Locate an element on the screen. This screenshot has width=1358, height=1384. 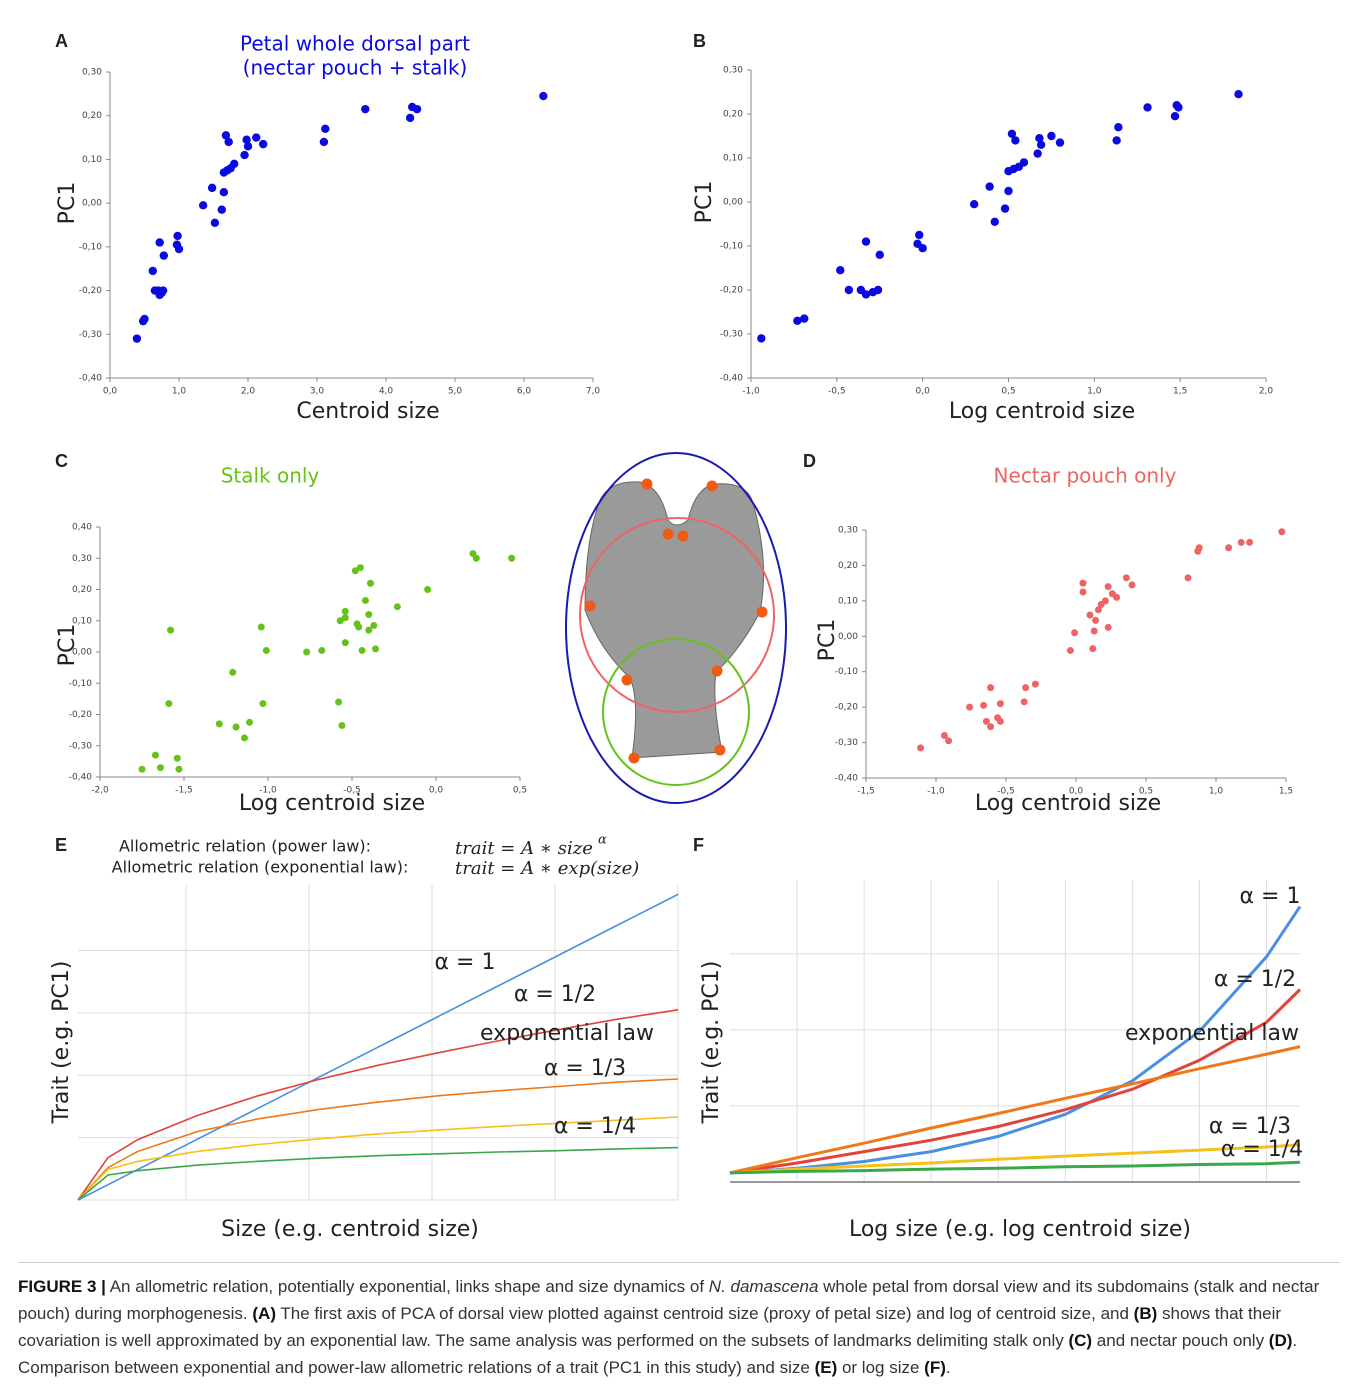
panel-title: (nectar pouch + stalk) is located at coordinates (355, 68).